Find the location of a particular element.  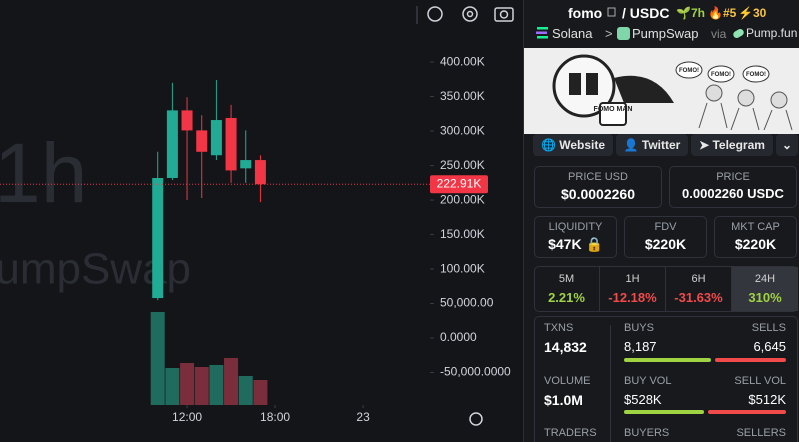

price-usd-label: PRICE USD is located at coordinates (598, 177).